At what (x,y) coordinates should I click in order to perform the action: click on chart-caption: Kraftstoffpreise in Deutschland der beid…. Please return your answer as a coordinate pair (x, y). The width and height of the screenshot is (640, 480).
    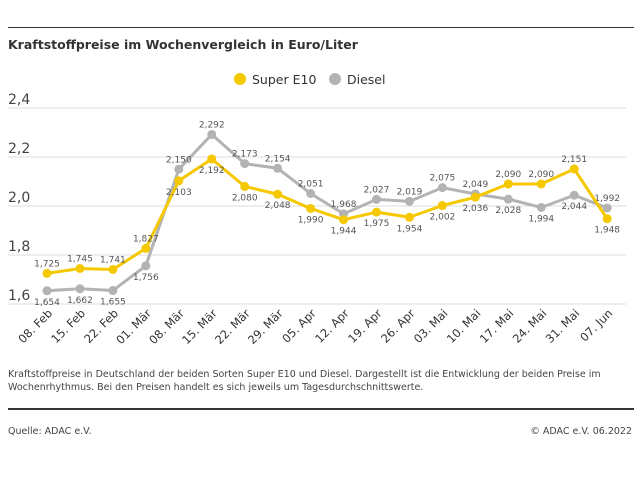
    Looking at the image, I should click on (304, 381).